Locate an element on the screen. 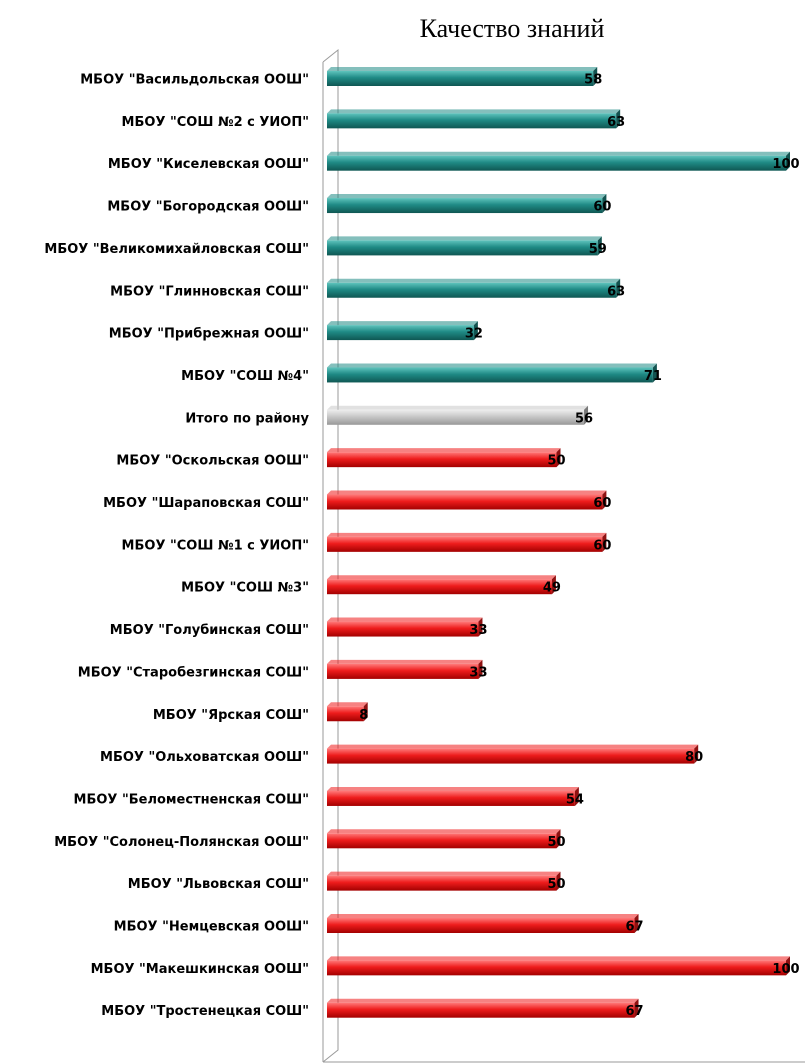 This screenshot has width=805, height=1064. chart-title: Качество знаний is located at coordinates (512, 28).